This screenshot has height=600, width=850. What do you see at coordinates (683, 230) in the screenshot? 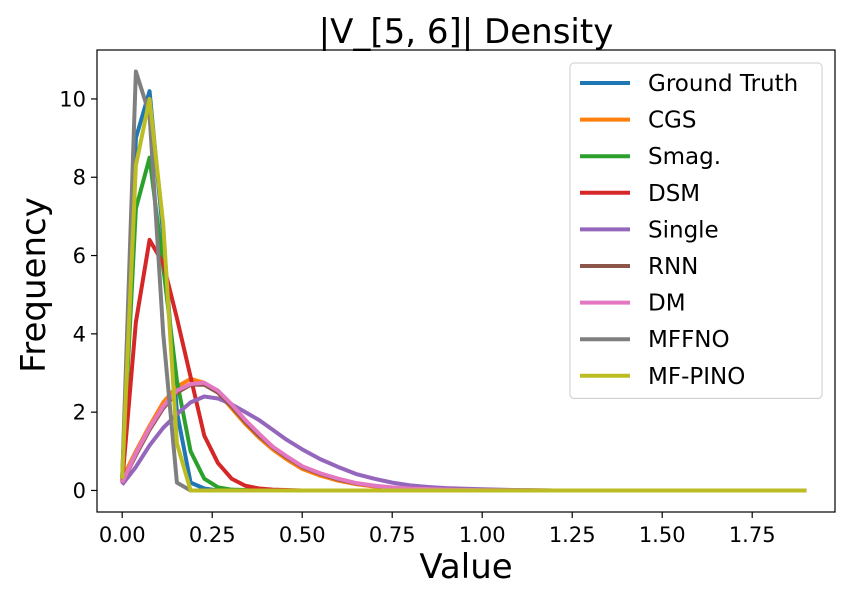
I see `legend-label: Single` at bounding box center [683, 230].